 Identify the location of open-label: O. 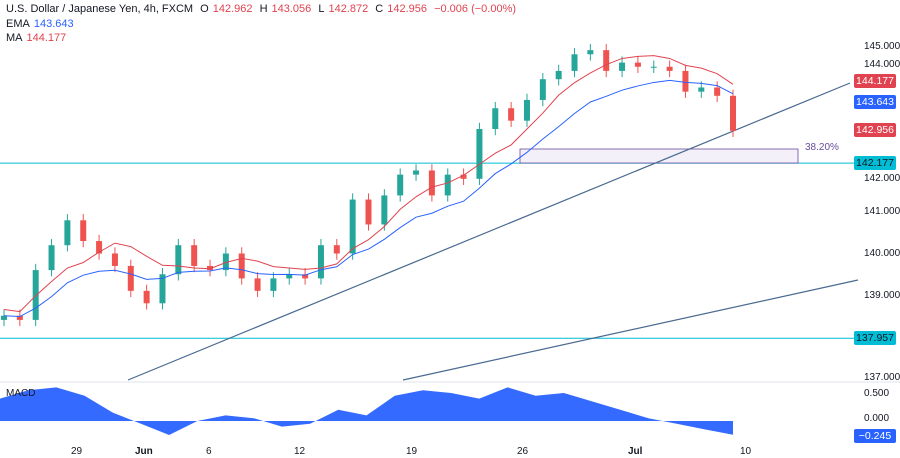
(204, 9).